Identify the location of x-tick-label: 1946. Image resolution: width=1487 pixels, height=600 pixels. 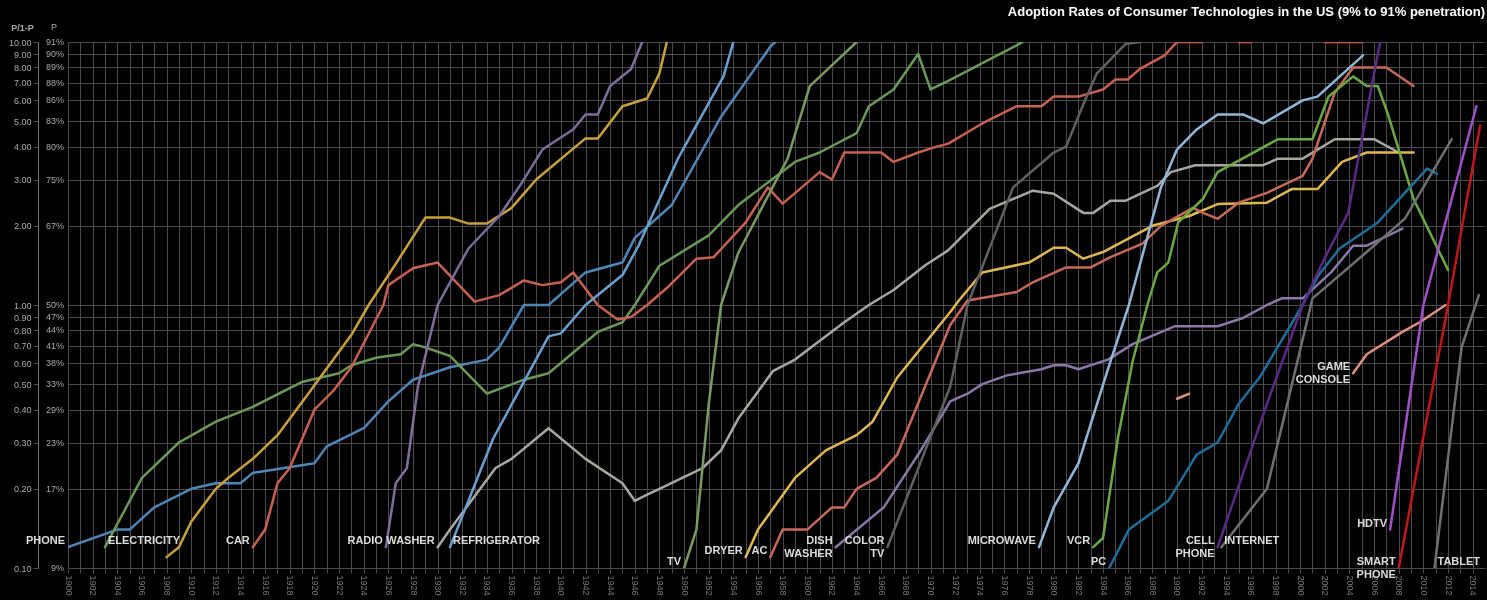
(635, 585).